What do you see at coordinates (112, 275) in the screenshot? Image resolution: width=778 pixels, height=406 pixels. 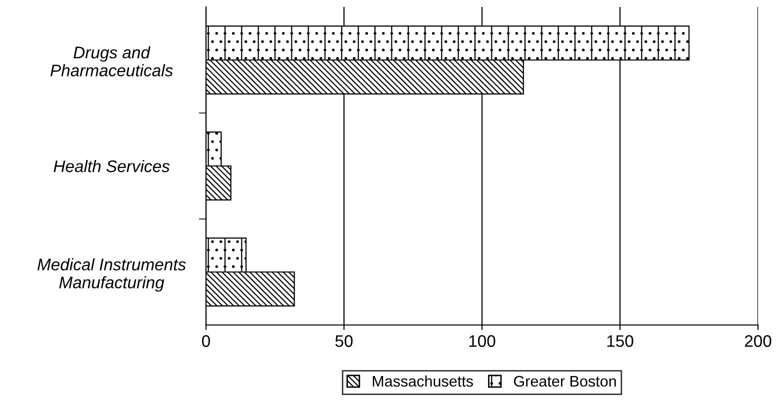 I see `y-tick-label: Medical Instruments Manufacturing` at bounding box center [112, 275].